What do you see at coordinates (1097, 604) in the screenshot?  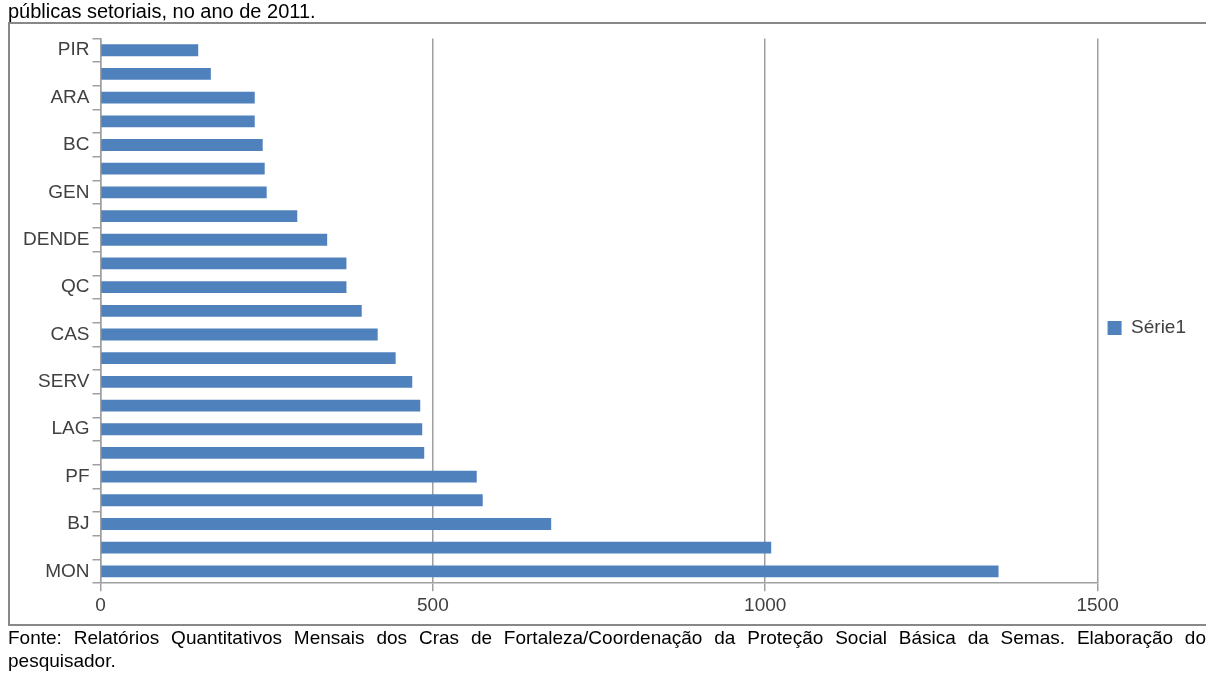 I see `x-tick-label: 1500` at bounding box center [1097, 604].